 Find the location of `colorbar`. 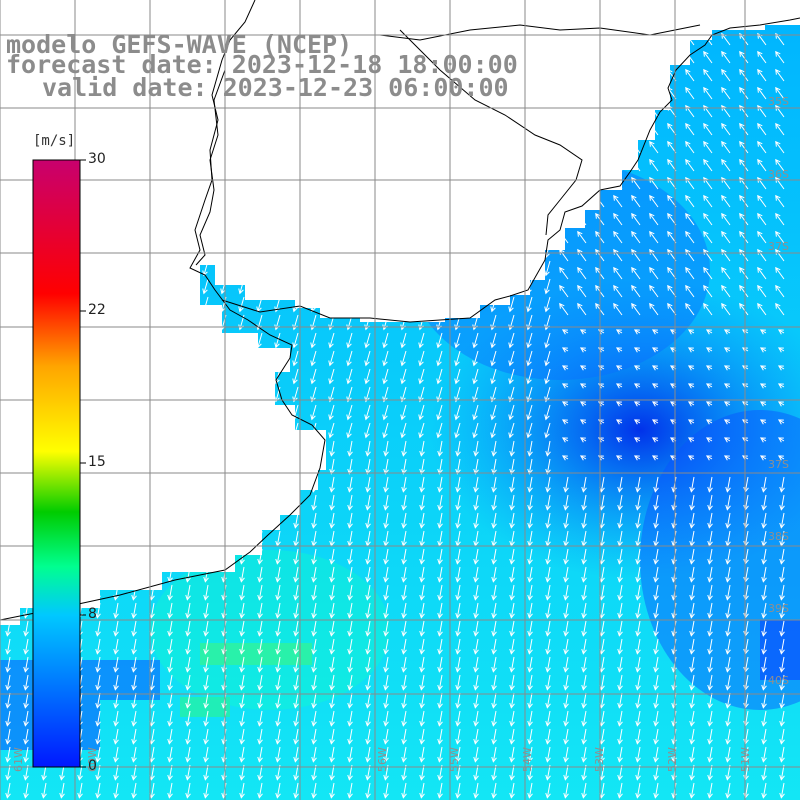

colorbar is located at coordinates (56, 463).